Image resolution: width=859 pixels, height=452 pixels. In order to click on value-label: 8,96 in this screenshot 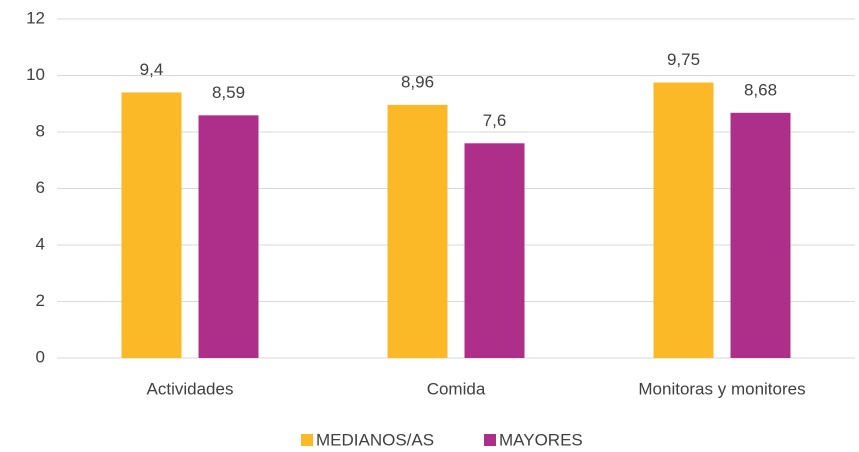, I will do `click(417, 81)`.